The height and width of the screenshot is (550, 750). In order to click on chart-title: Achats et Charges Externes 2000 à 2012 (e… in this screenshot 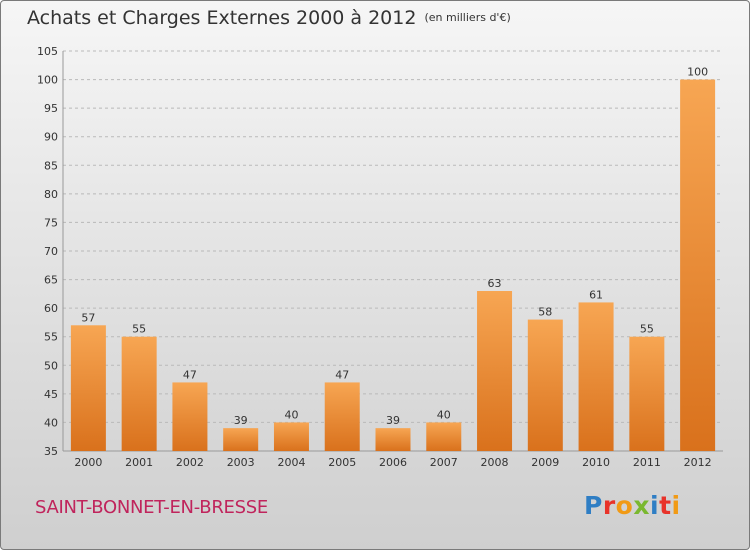, I will do `click(269, 18)`.